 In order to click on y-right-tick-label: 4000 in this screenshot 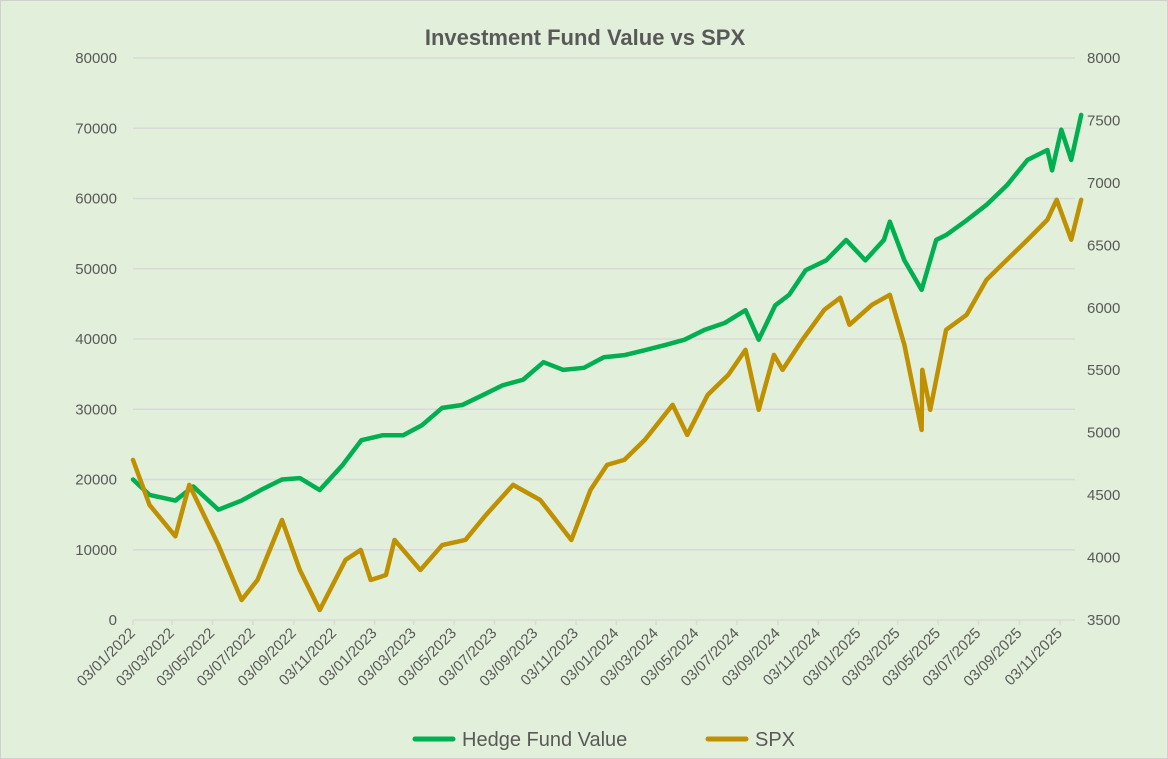, I will do `click(1103, 558)`.